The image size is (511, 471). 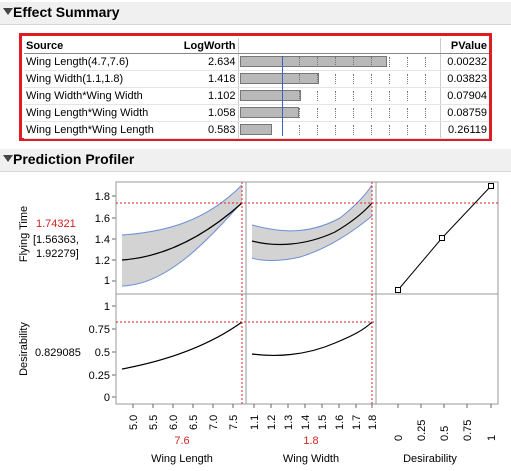 I want to click on column-header-source: Source, so click(x=97, y=46).